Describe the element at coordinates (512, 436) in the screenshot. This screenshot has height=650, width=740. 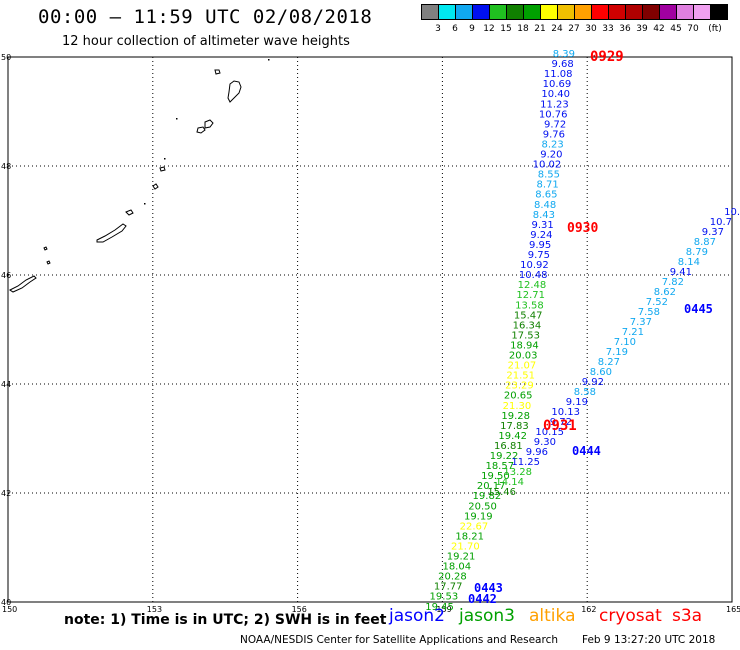
I see `swh-value: 19.42` at that location.